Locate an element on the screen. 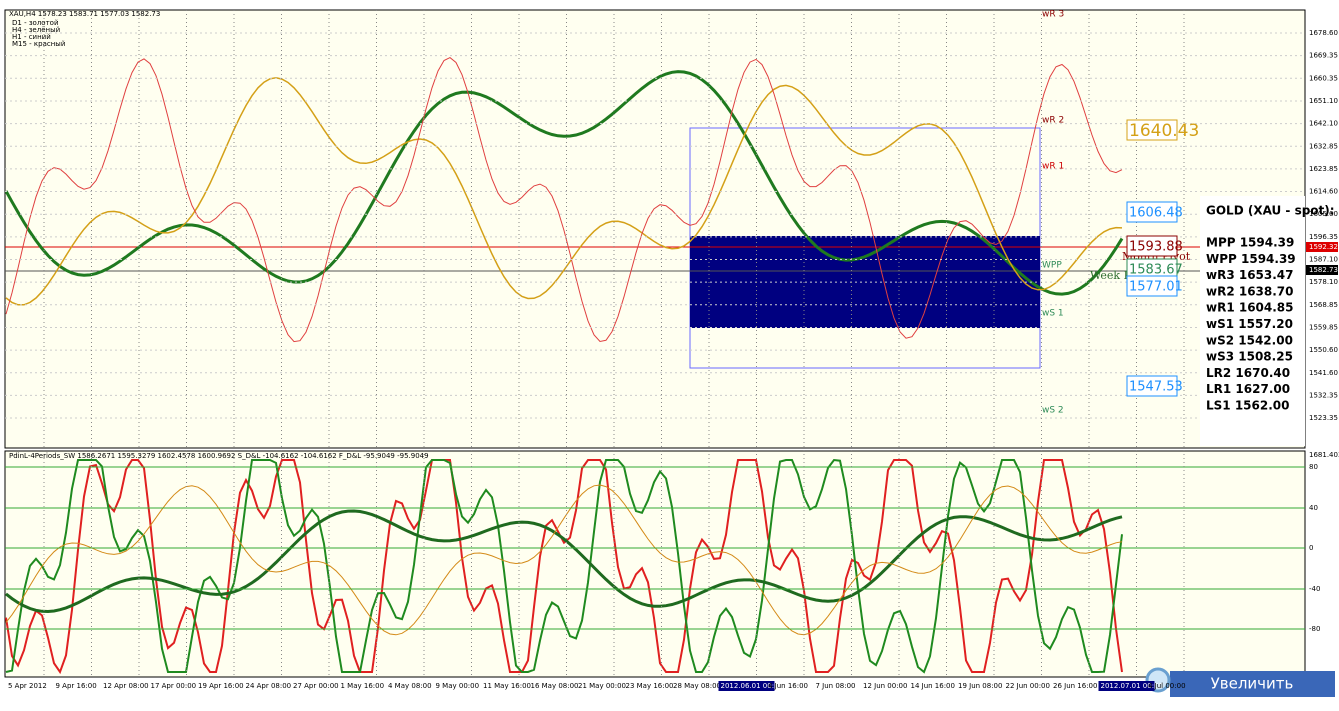  zoom-label: Увеличить is located at coordinates (1252, 684).